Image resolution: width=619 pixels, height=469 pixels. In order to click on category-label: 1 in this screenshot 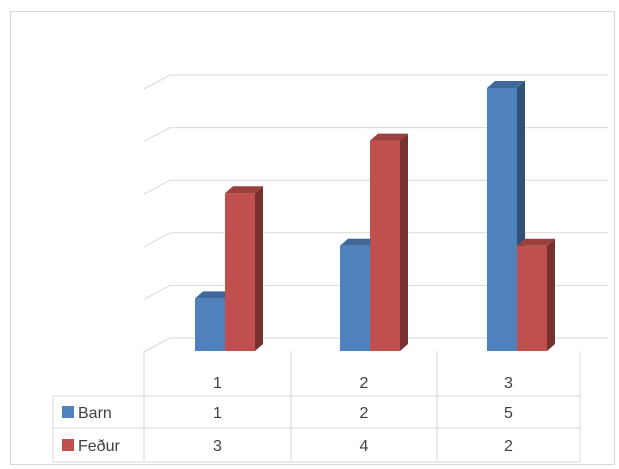, I will do `click(217, 383)`.